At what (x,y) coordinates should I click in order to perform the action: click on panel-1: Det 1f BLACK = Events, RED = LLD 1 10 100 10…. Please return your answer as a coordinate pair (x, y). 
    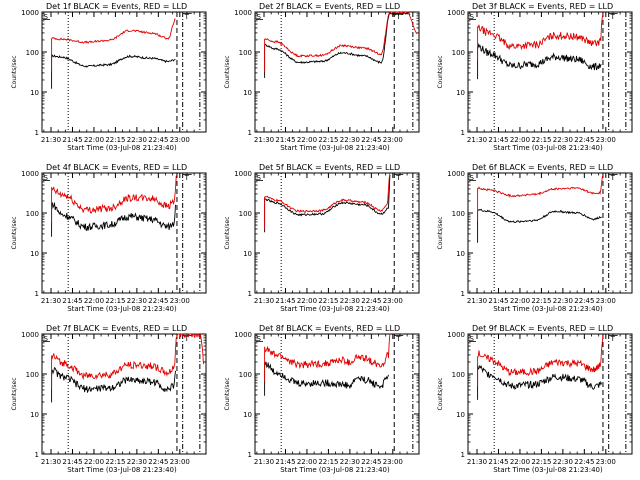
    Looking at the image, I should click on (109, 77).